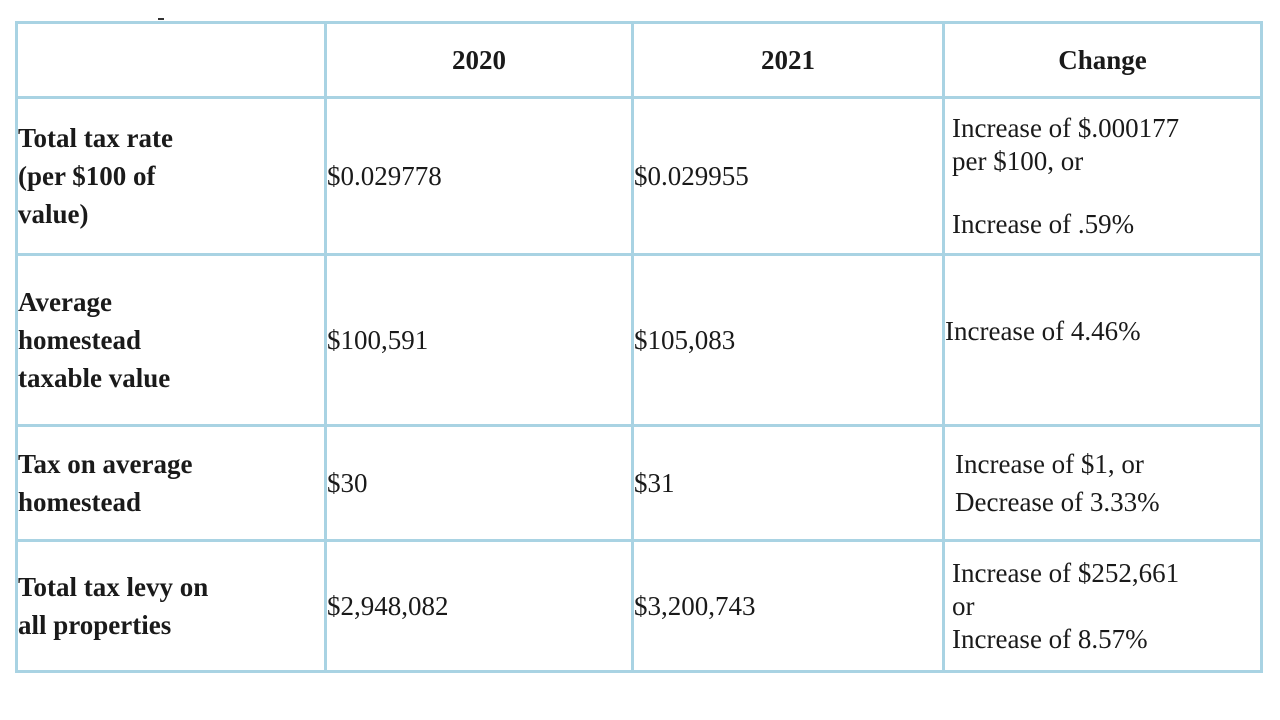 The image size is (1280, 720). I want to click on change-tax-avg-homestead: Increase of $1, or Decrease of 3.33%, so click(1102, 483).